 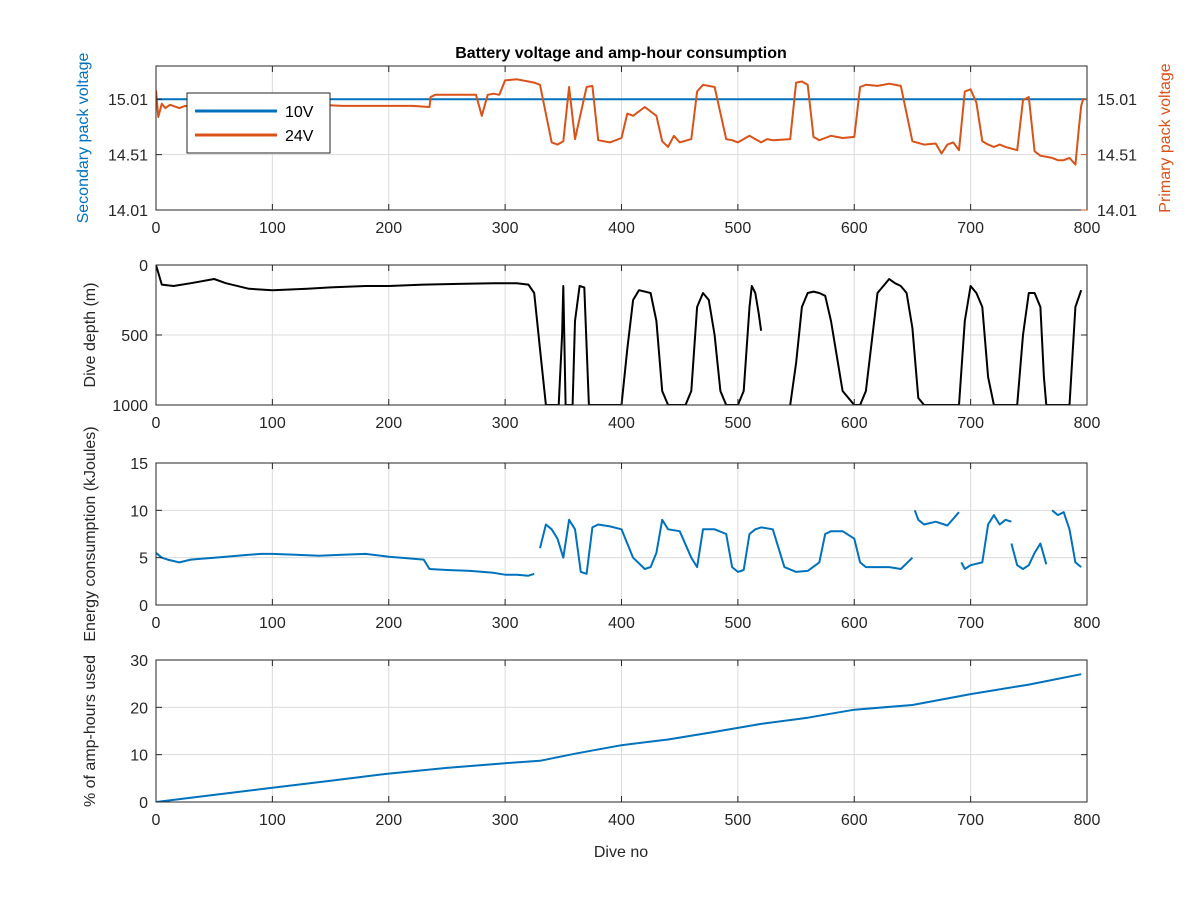 What do you see at coordinates (139, 661) in the screenshot?
I see `y-tick-label: 30` at bounding box center [139, 661].